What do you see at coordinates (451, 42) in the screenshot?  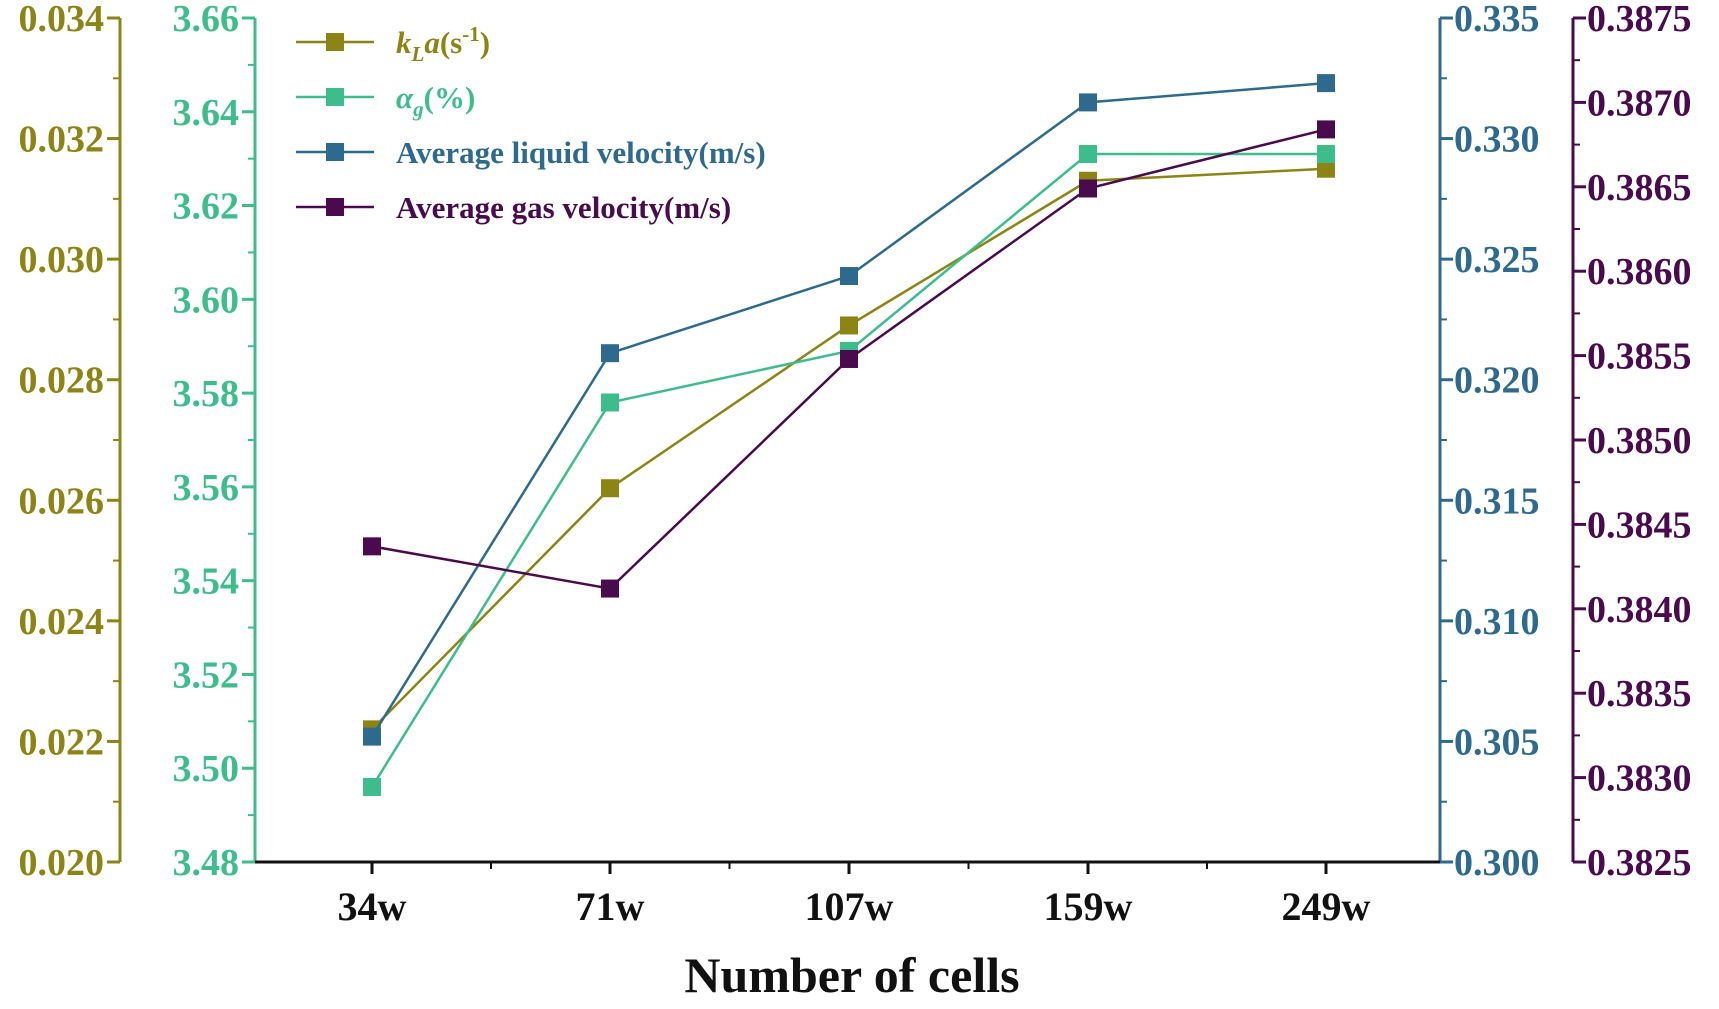 I see `legend-label-part: (s` at bounding box center [451, 42].